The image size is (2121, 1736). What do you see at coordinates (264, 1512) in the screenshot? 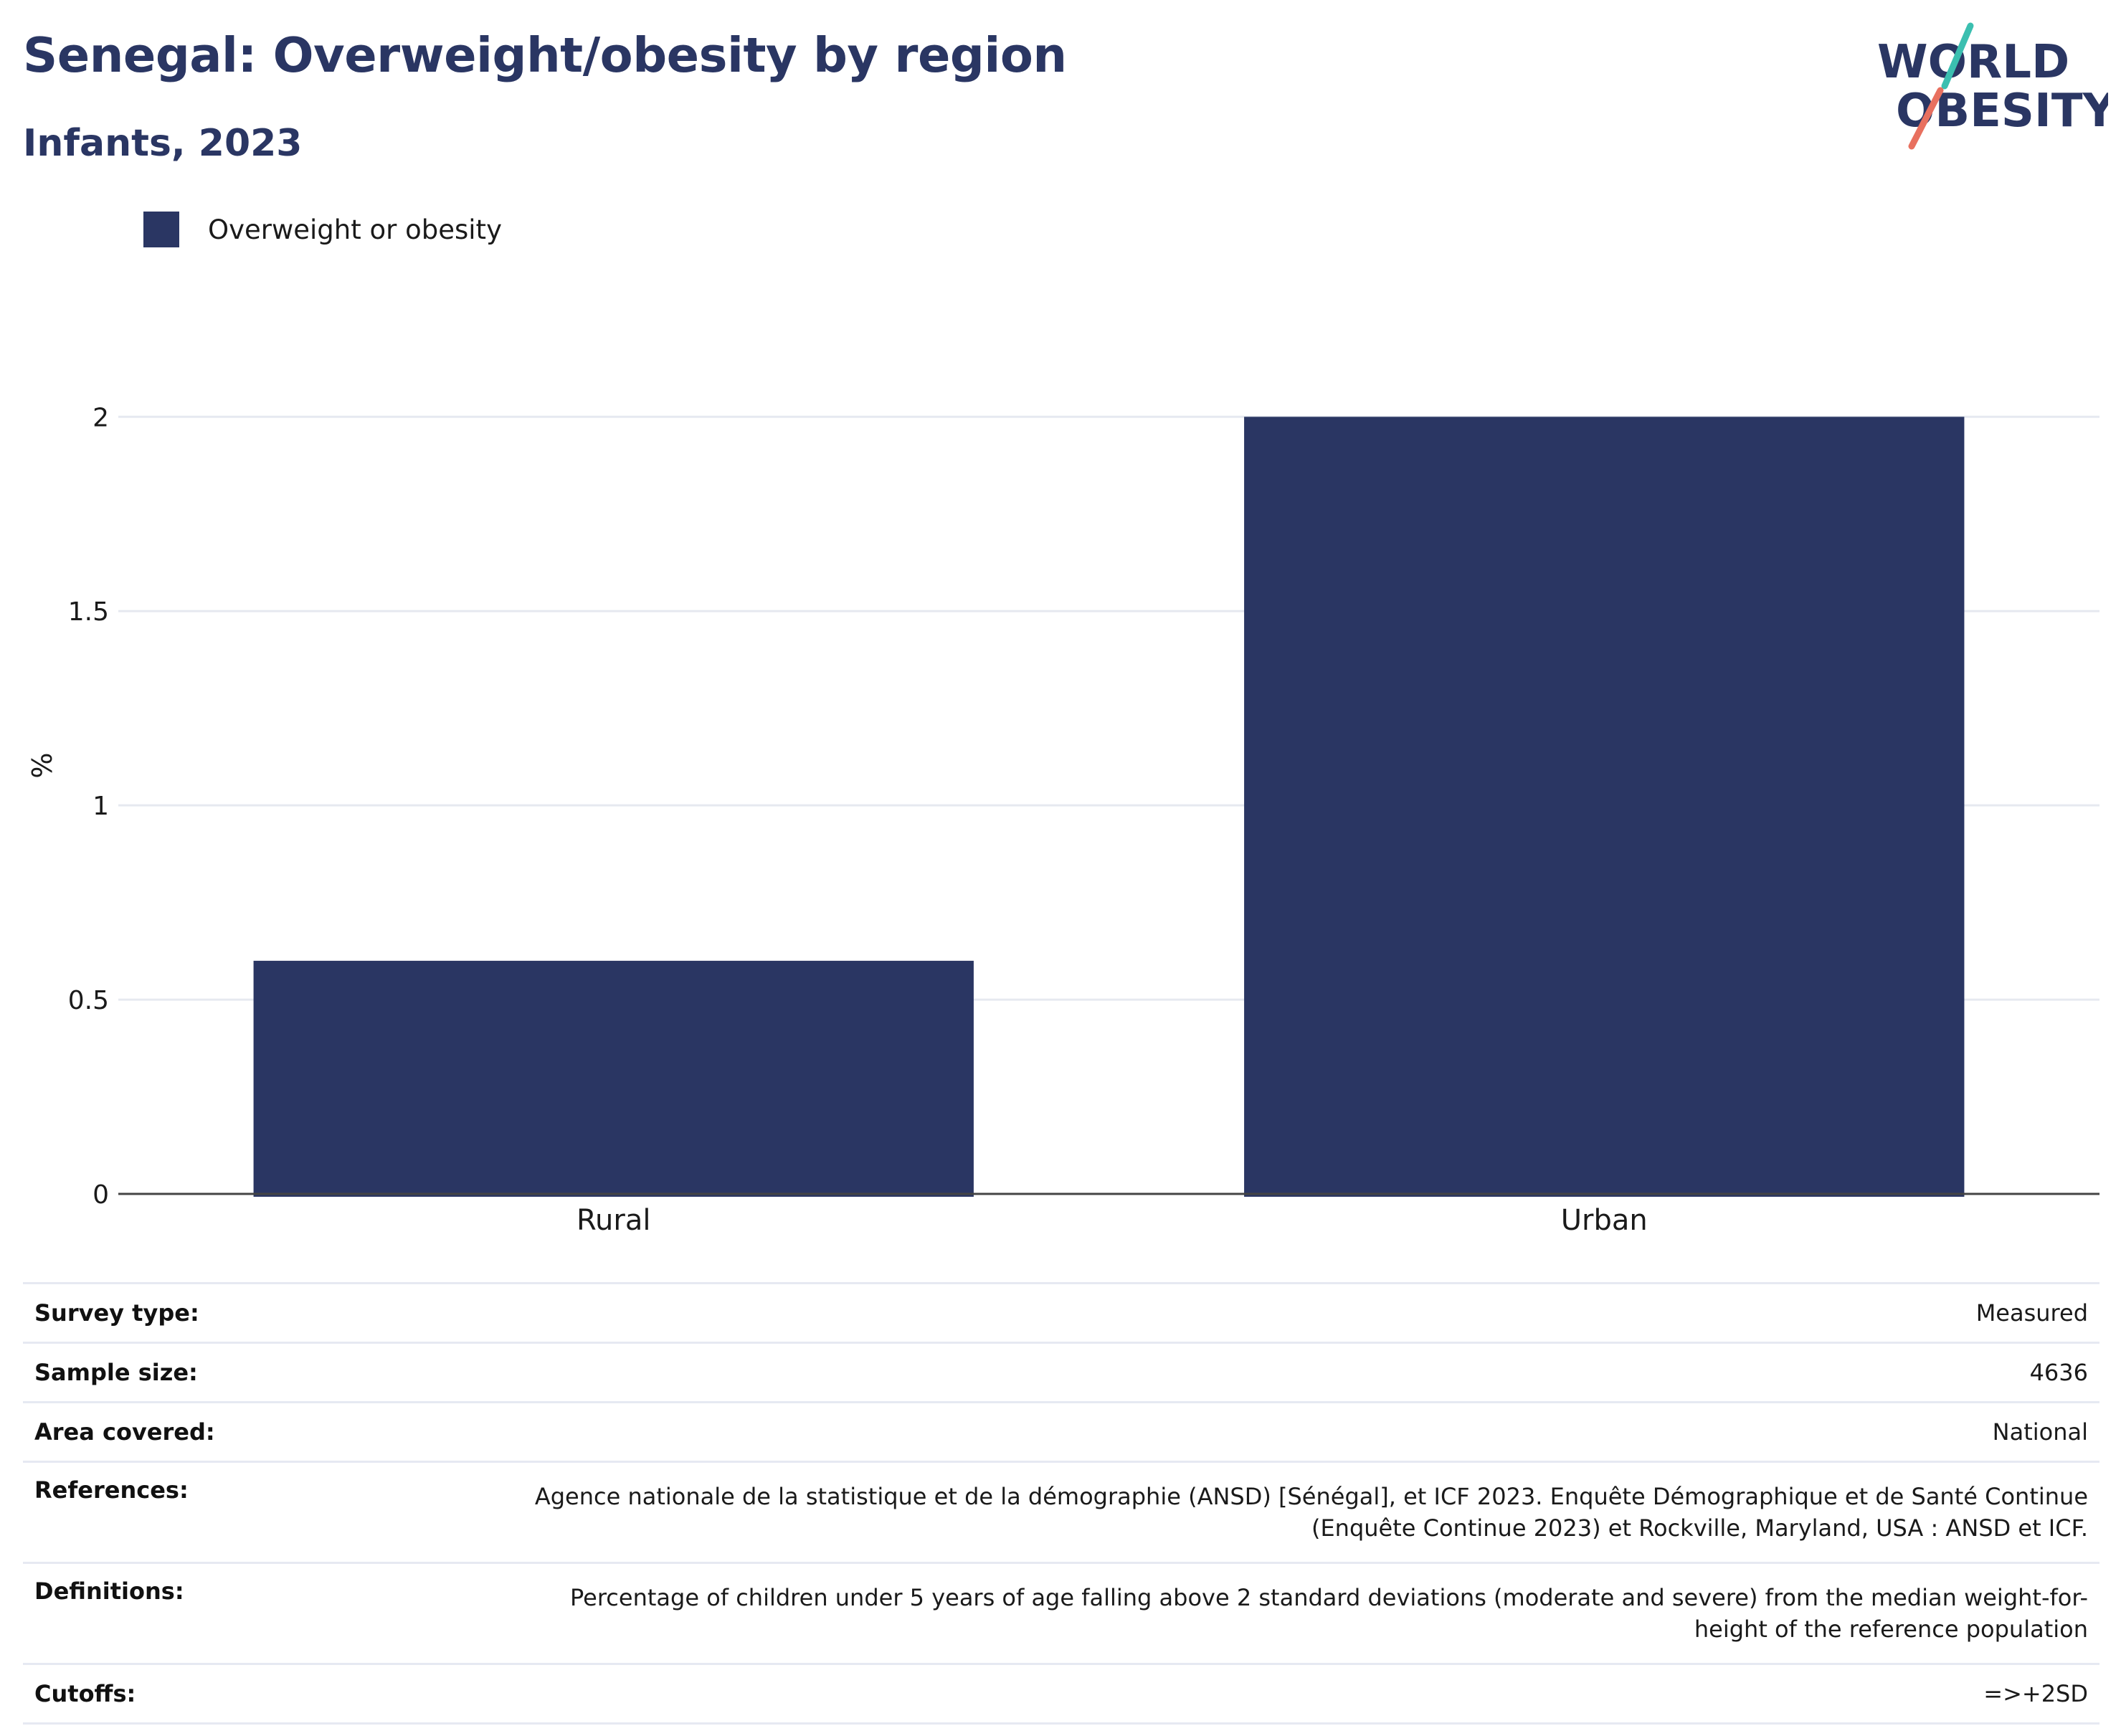
I see `details-label: References:` at bounding box center [264, 1512].